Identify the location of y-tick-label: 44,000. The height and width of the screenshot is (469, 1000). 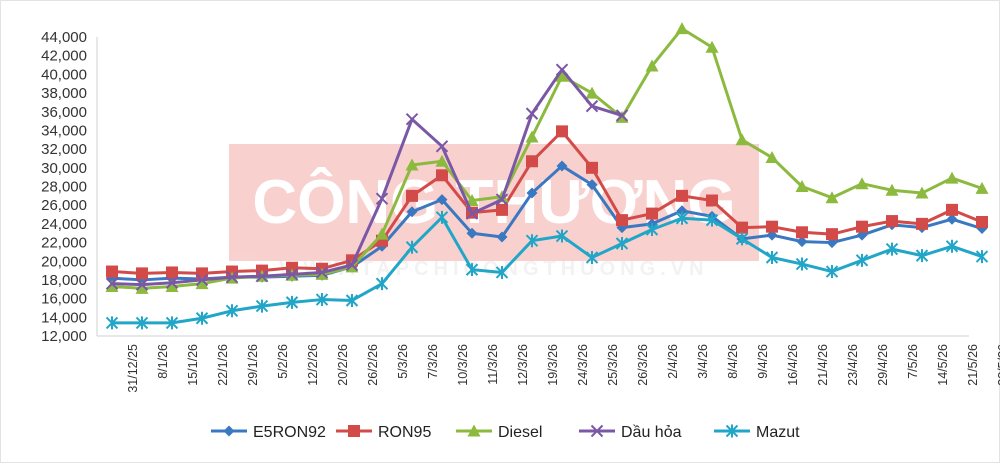
(64, 37).